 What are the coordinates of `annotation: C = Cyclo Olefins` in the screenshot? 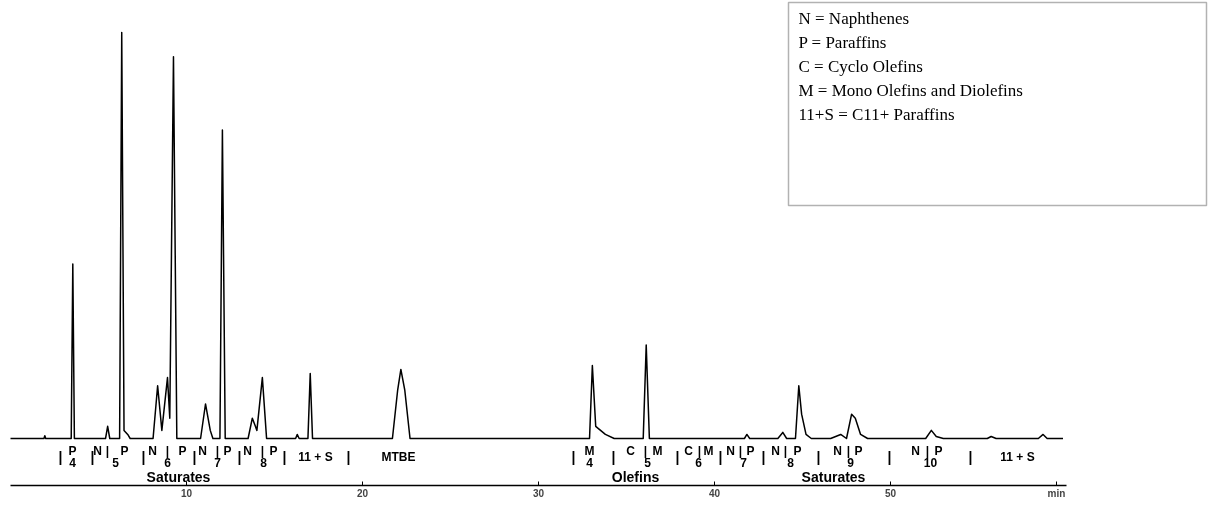 It's located at (860, 66).